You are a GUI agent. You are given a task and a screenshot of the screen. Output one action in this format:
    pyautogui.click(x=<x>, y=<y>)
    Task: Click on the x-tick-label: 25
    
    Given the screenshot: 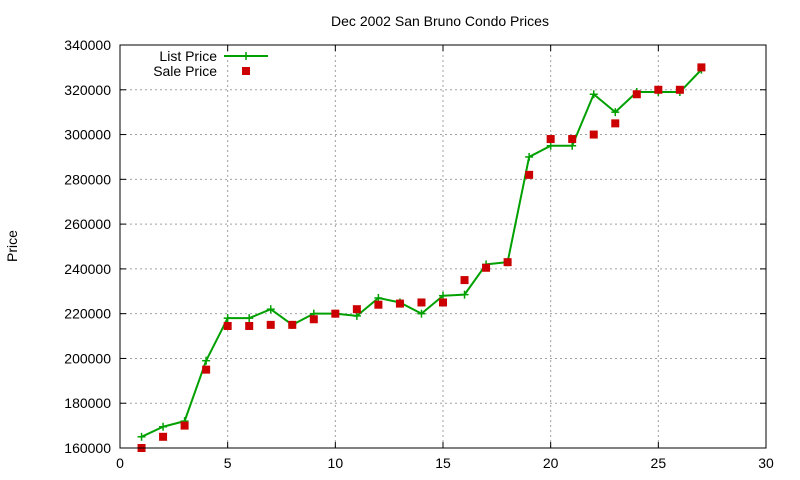 What is the action you would take?
    pyautogui.click(x=659, y=463)
    